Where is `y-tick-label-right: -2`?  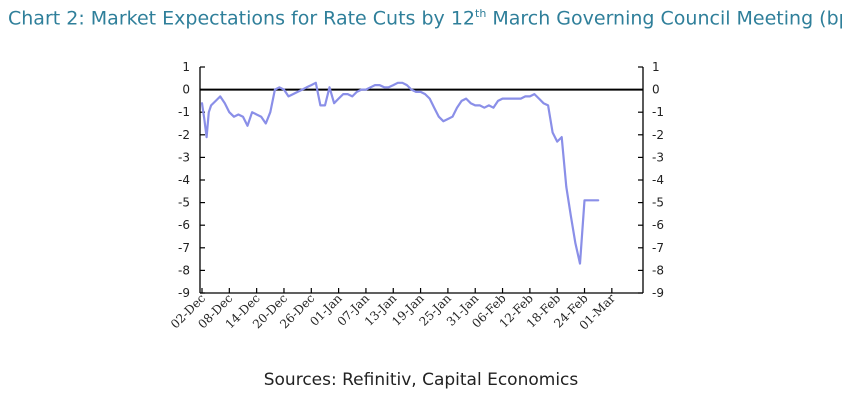
y-tick-label-right: -2 is located at coordinates (658, 135).